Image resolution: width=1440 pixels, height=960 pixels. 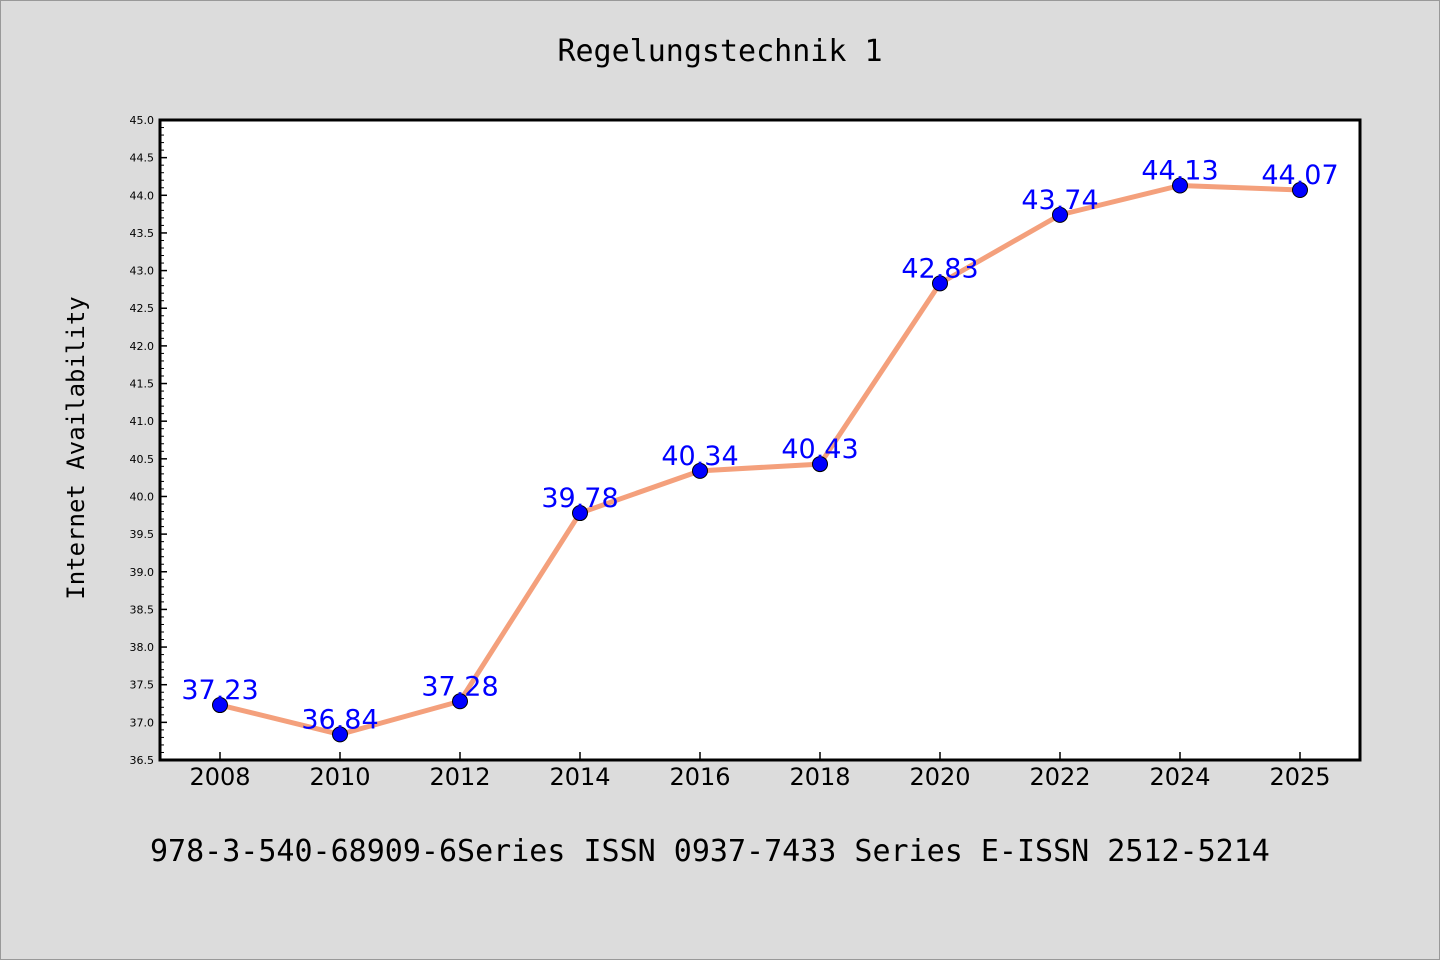 What do you see at coordinates (219, 777) in the screenshot?
I see `x-tick-label: 2008` at bounding box center [219, 777].